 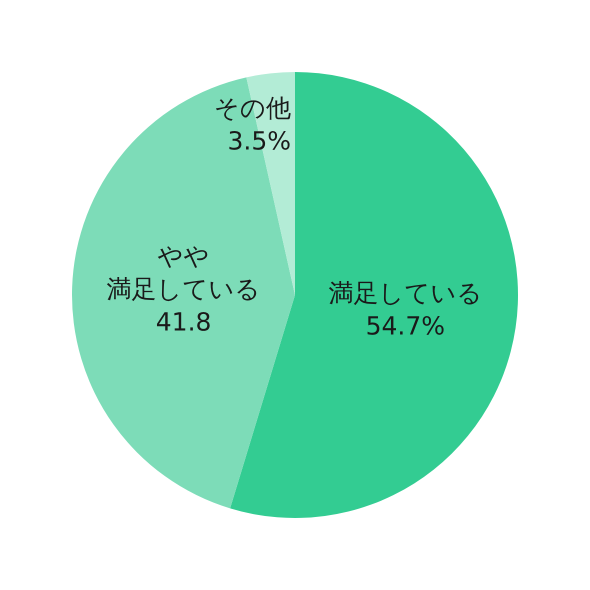 What do you see at coordinates (183, 272) in the screenshot?
I see `slice-label: やや満足している` at bounding box center [183, 272].